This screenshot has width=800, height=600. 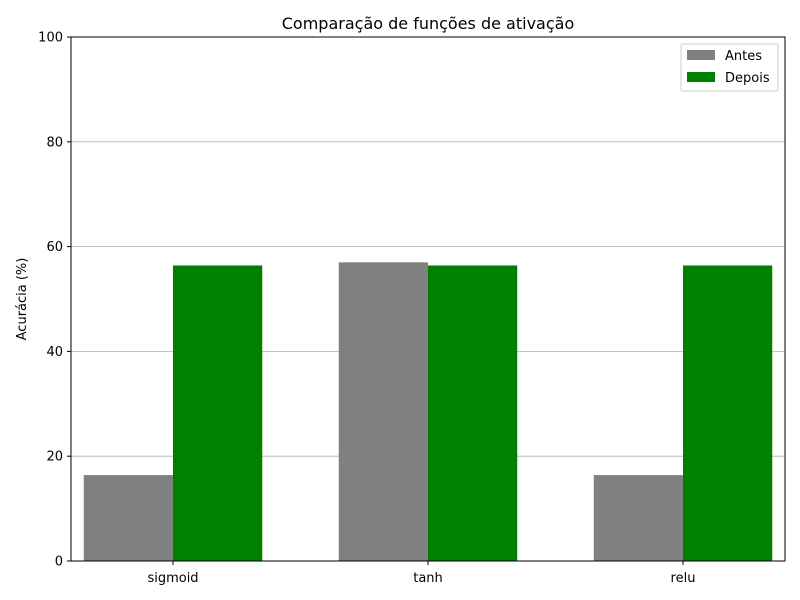 What do you see at coordinates (172, 578) in the screenshot?
I see `x-tick-label: sigmoid` at bounding box center [172, 578].